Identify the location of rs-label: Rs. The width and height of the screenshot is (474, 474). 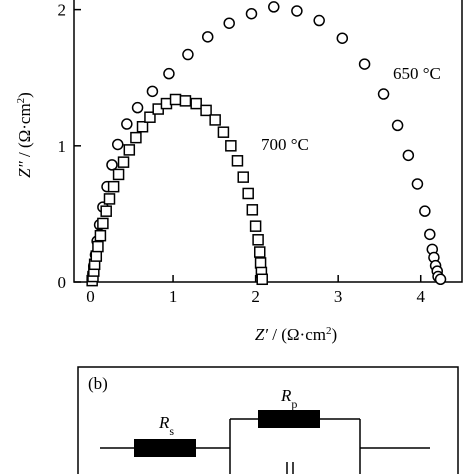
(166, 425).